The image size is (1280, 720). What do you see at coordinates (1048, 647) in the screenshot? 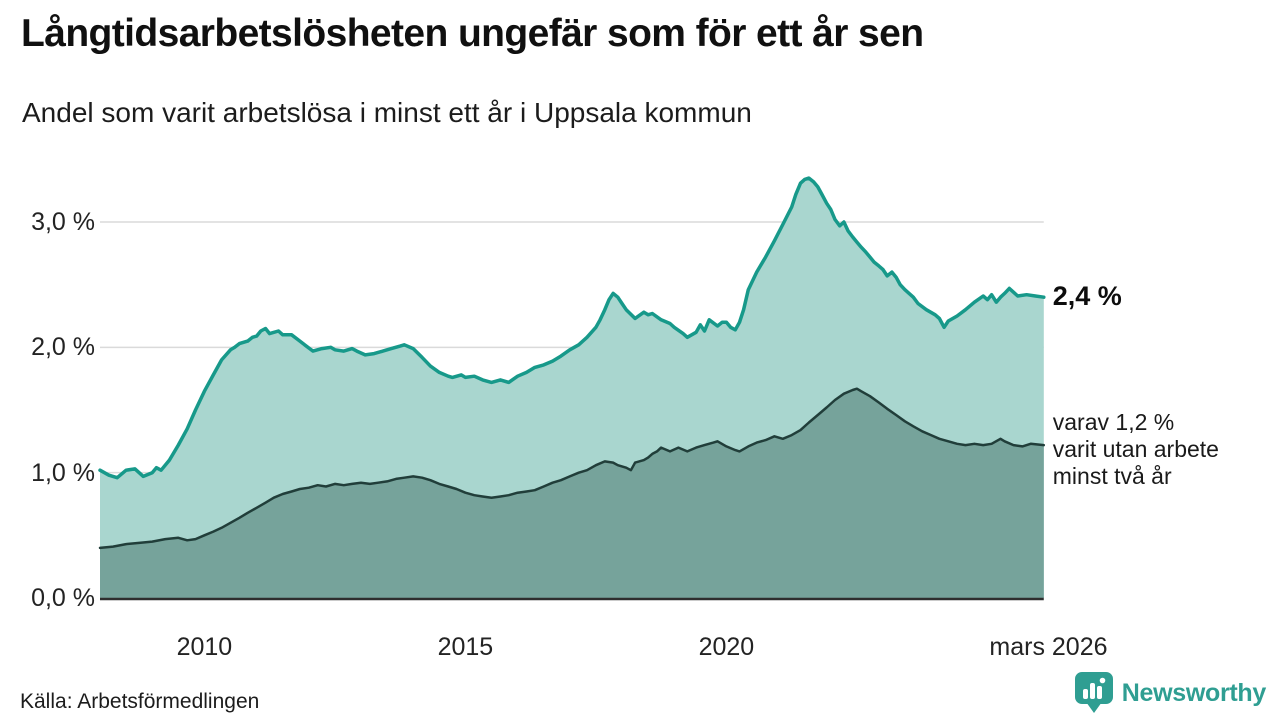
I see `x-axis-tick-label: mars 2026` at bounding box center [1048, 647].